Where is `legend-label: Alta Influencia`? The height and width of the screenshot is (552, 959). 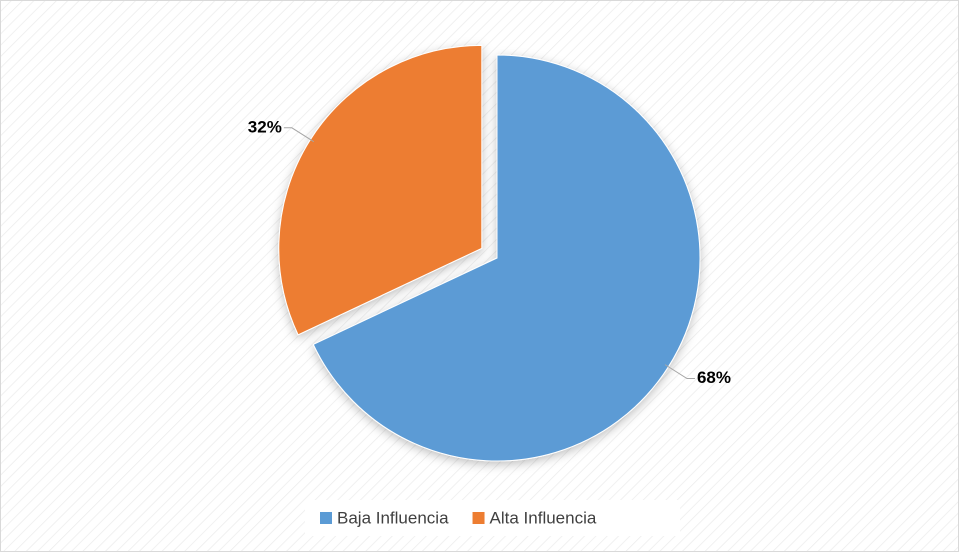
legend-label: Alta Influencia is located at coordinates (543, 517).